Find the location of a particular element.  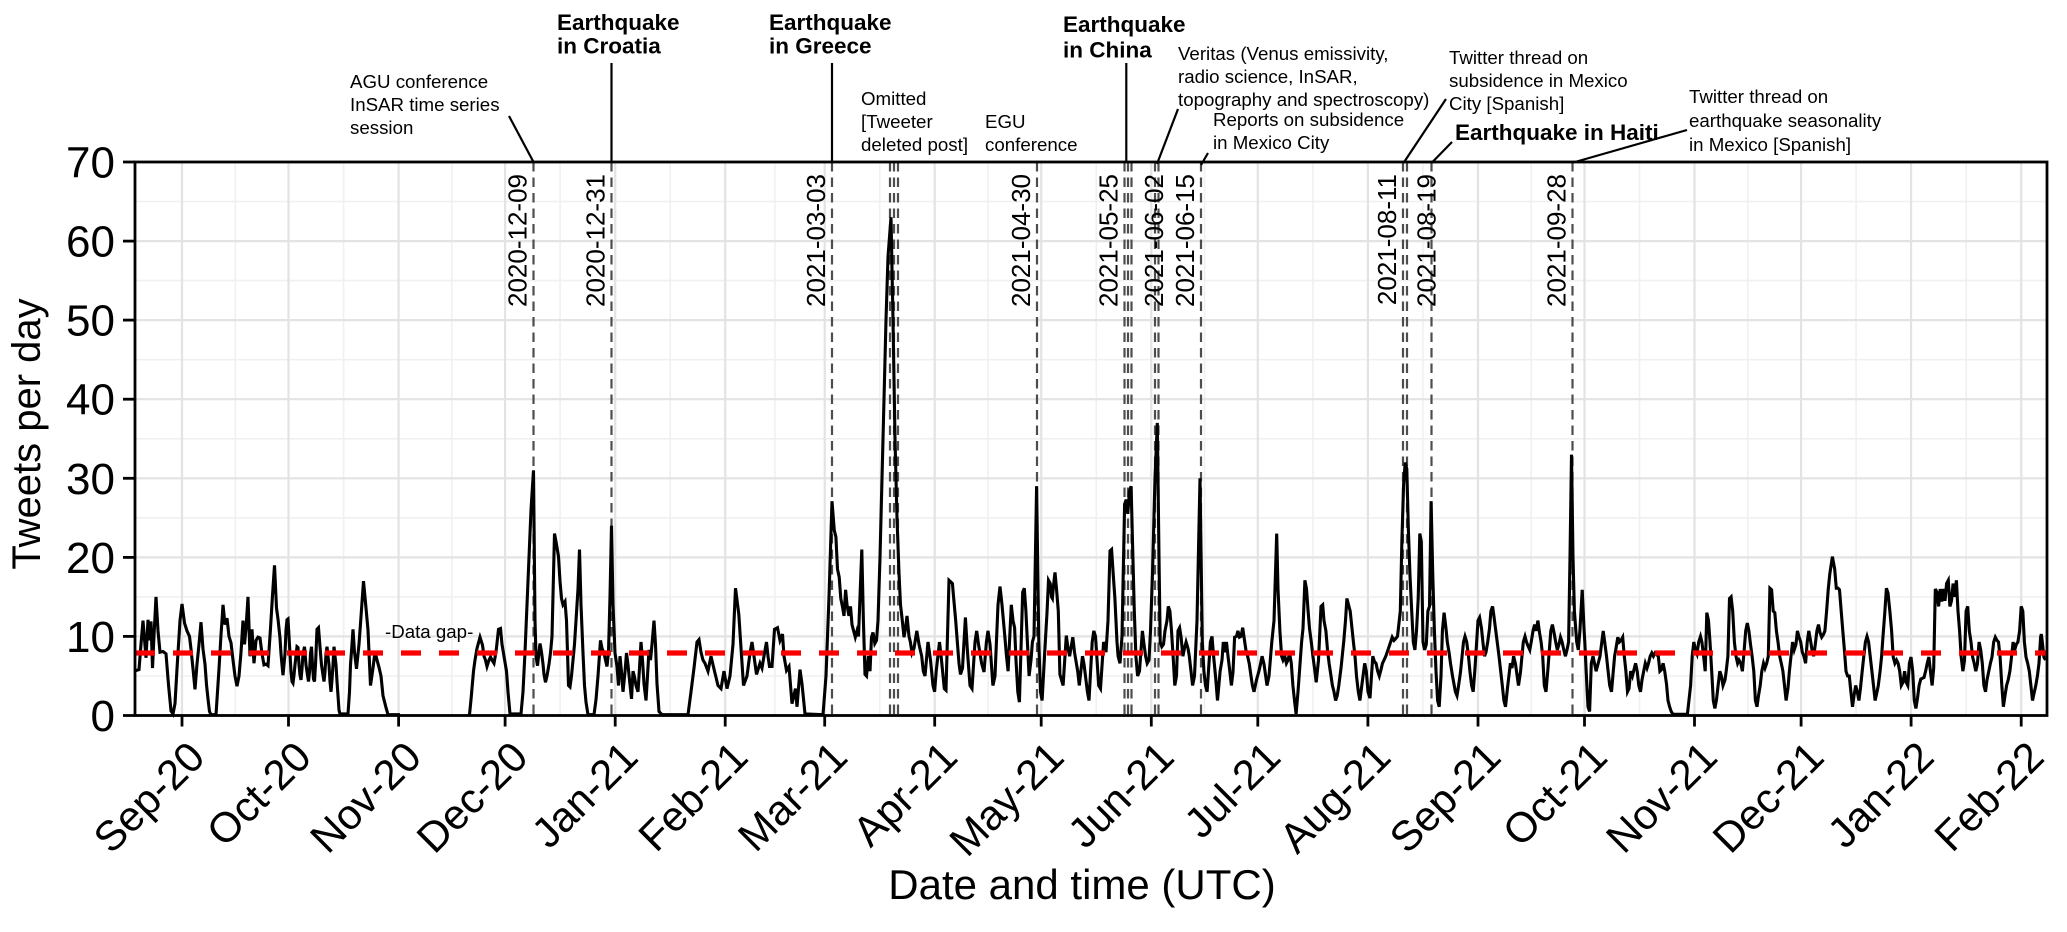

svg-text: Tweets per day is located at coordinates (27, 433).